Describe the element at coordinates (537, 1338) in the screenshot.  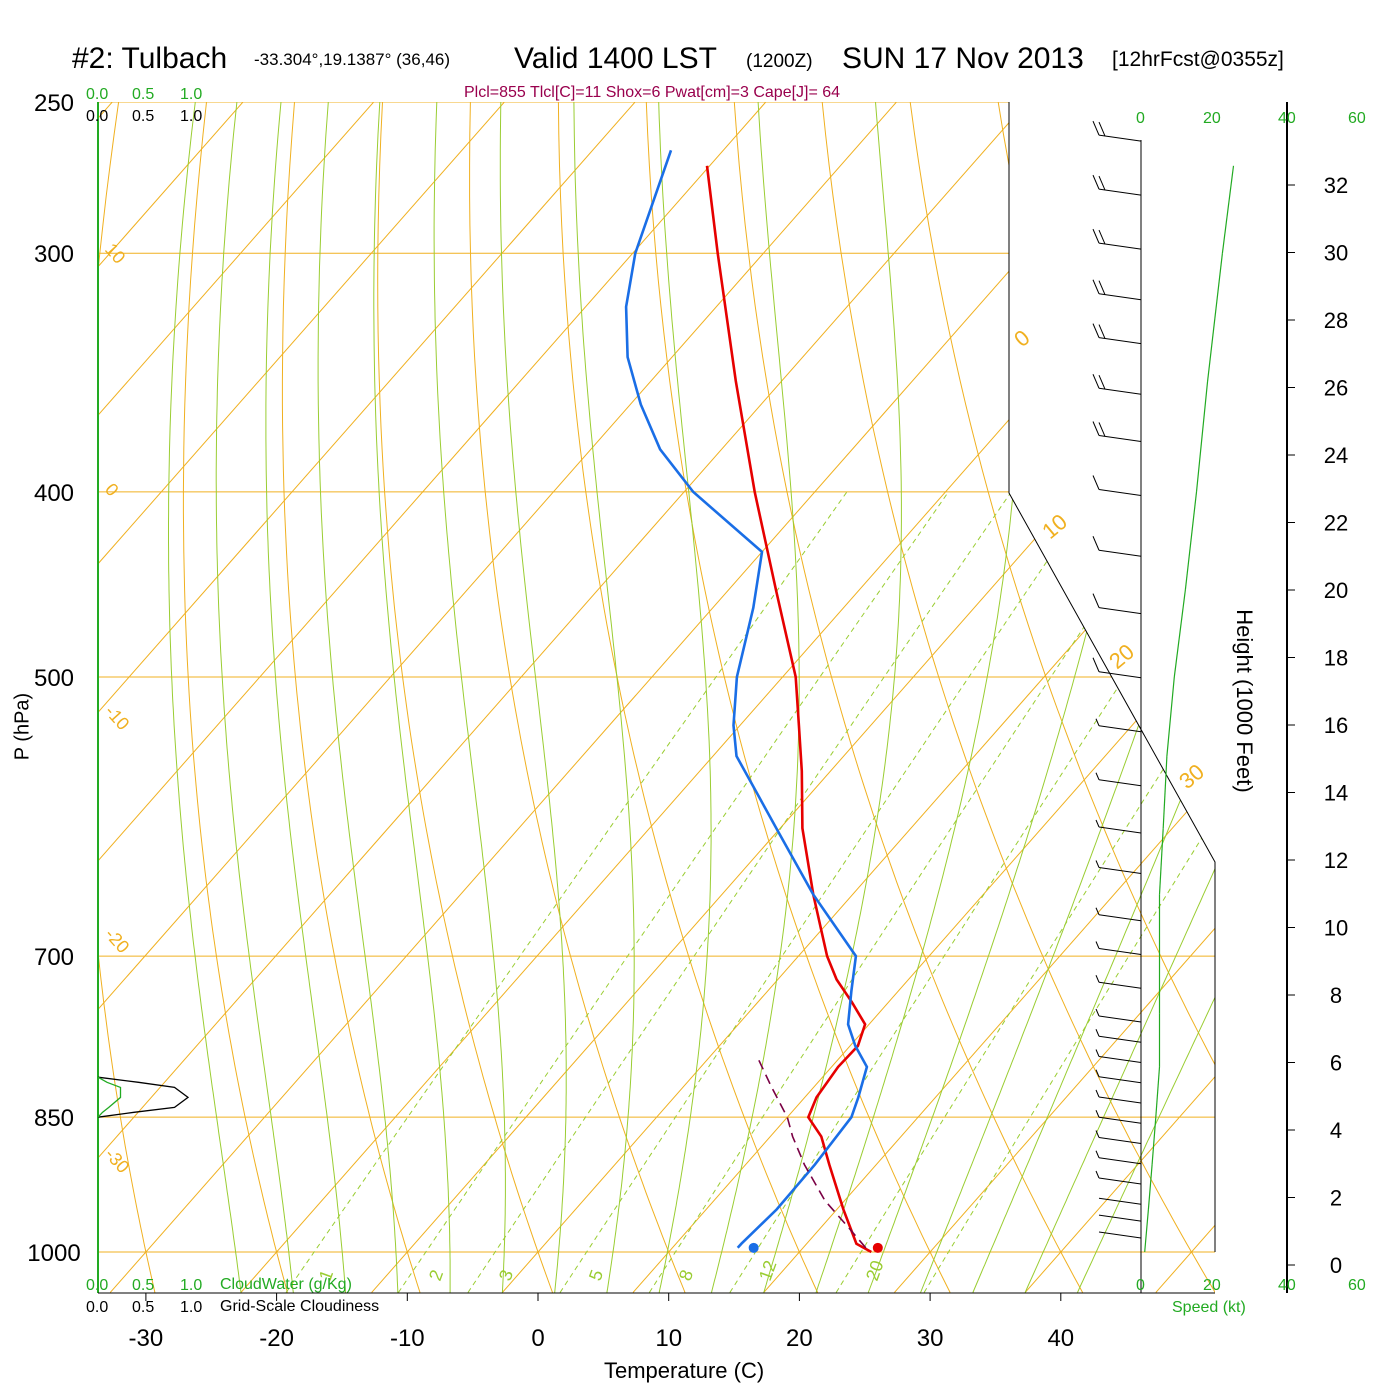
I see `temperature-tick-label: 0` at that location.